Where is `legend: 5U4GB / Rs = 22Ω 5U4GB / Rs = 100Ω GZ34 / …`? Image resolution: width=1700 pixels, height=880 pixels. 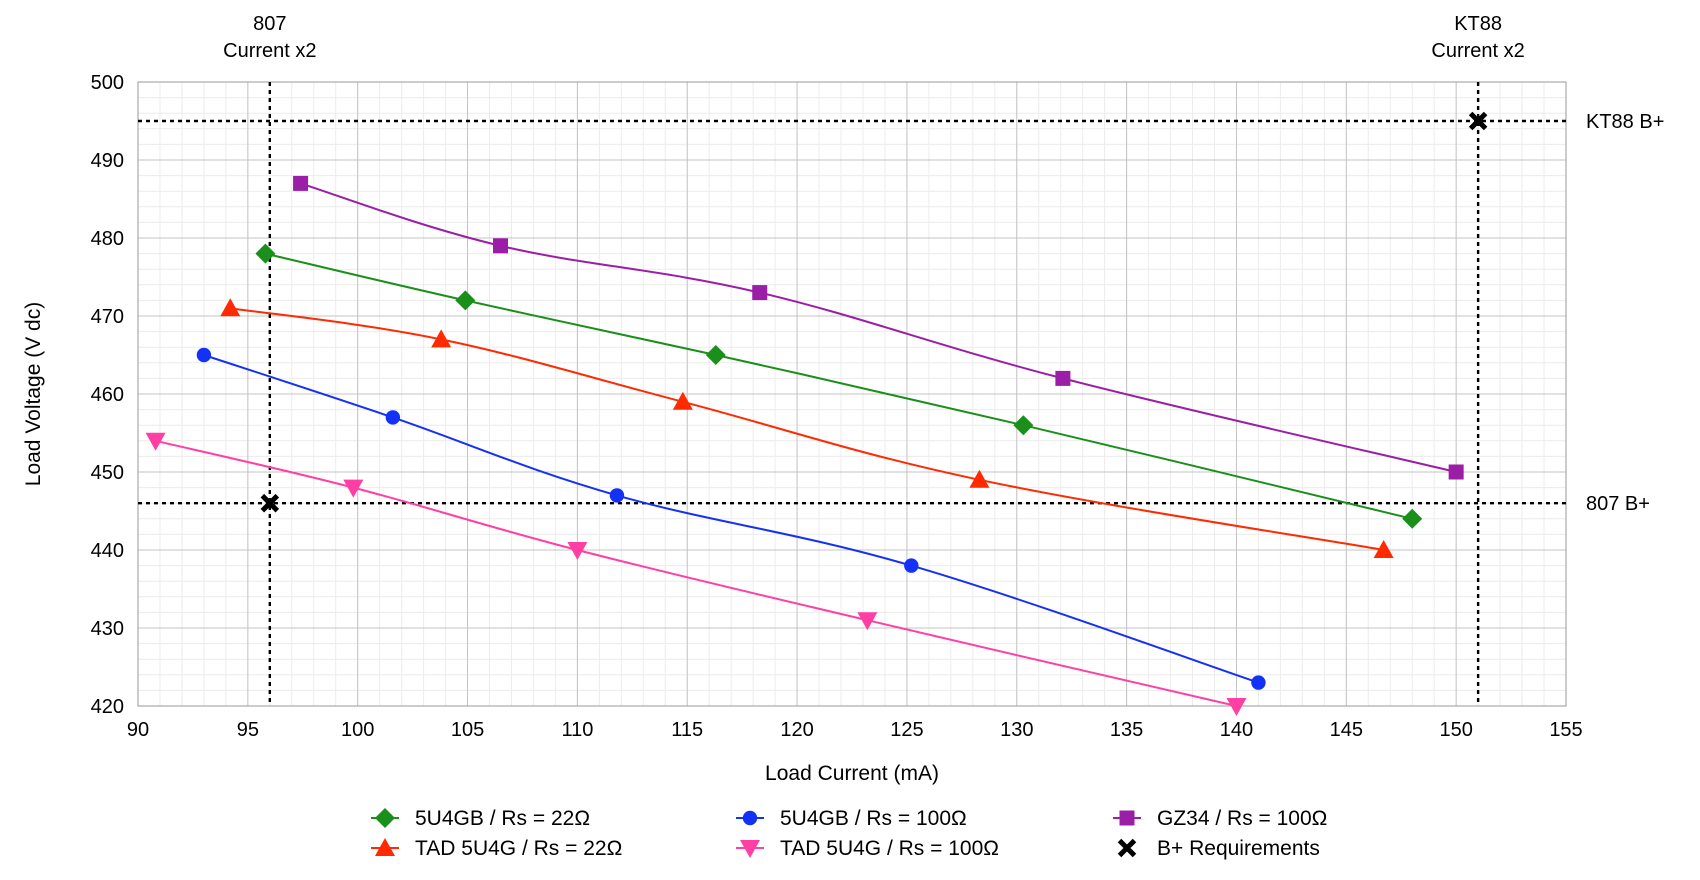
legend: 5U4GB / Rs = 22Ω 5U4GB / Rs = 100Ω GZ34 / … is located at coordinates (849, 833).